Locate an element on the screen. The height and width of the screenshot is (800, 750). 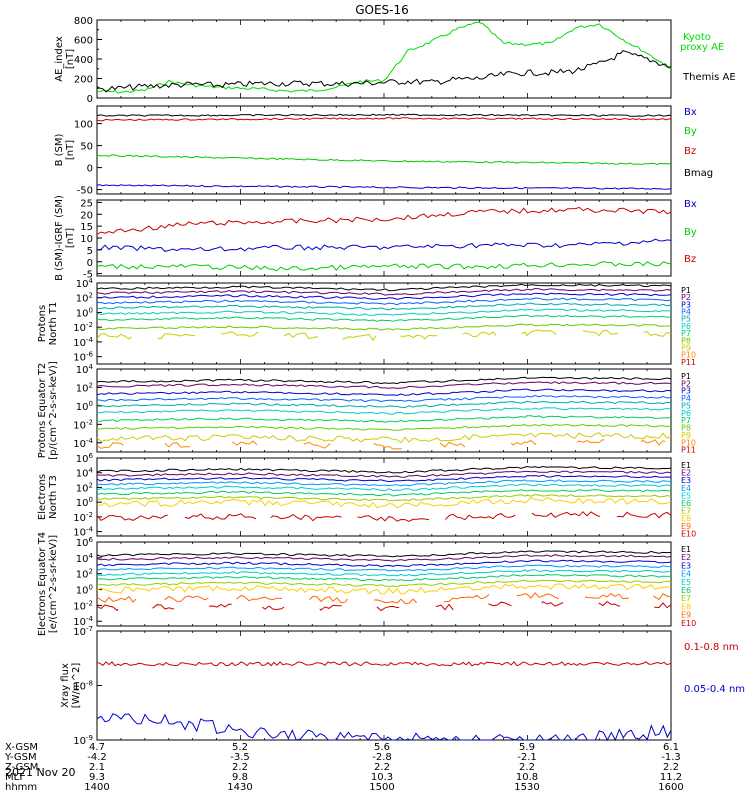
legend-p1: P1 is located at coordinates (686, 290).